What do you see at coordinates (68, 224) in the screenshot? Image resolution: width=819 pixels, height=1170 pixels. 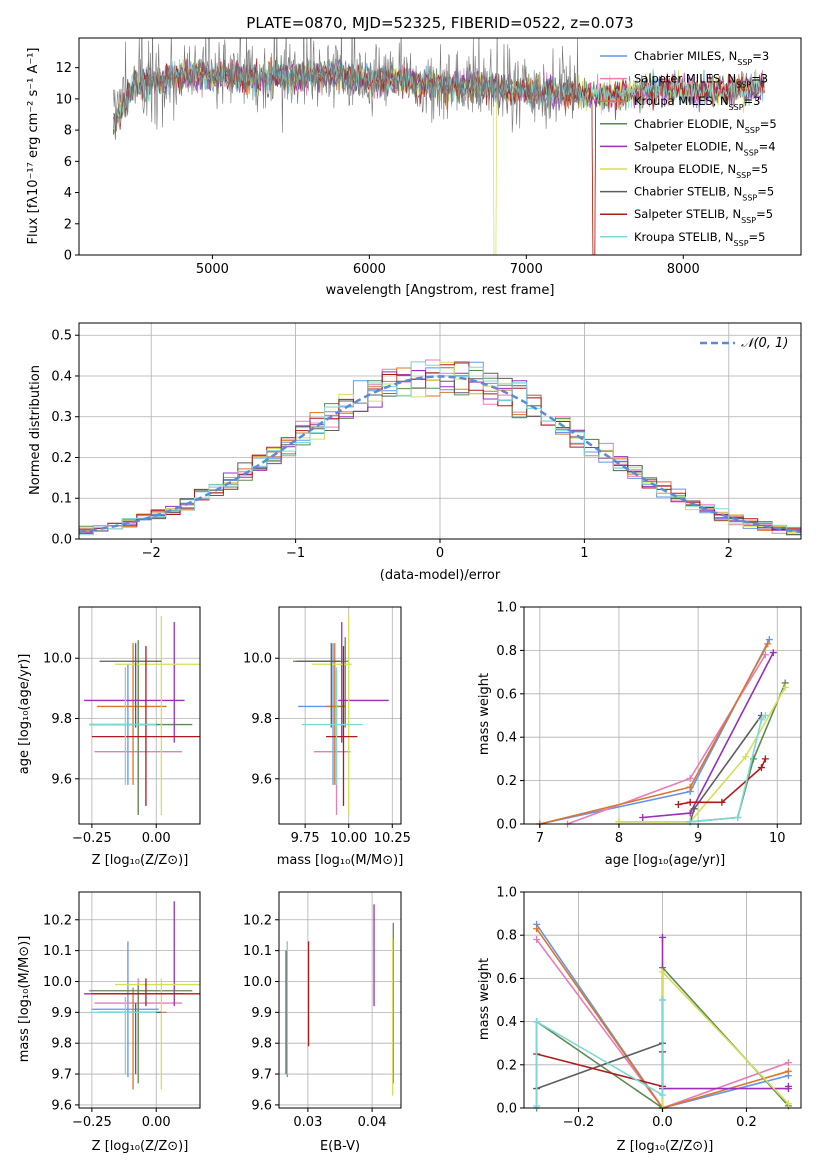 I see `spectrum-y-tick-label: 2` at bounding box center [68, 224].